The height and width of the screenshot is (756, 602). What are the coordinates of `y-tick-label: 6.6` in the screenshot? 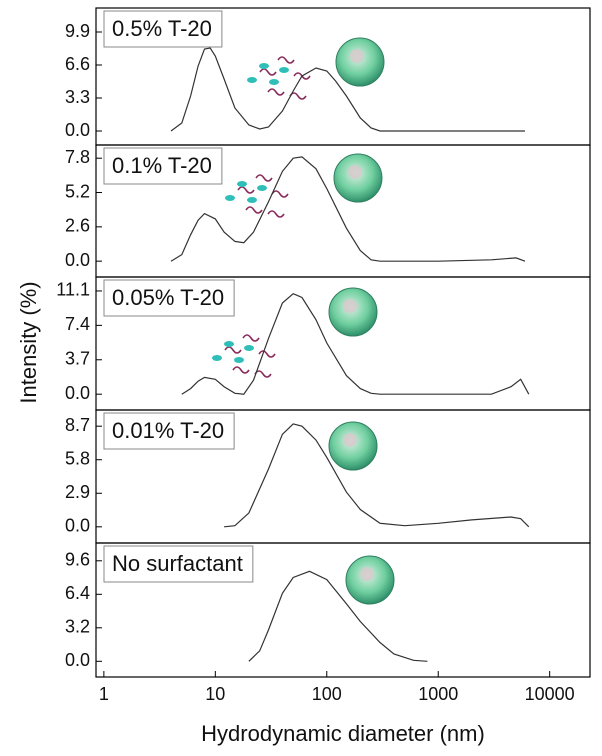 It's located at (77, 64).